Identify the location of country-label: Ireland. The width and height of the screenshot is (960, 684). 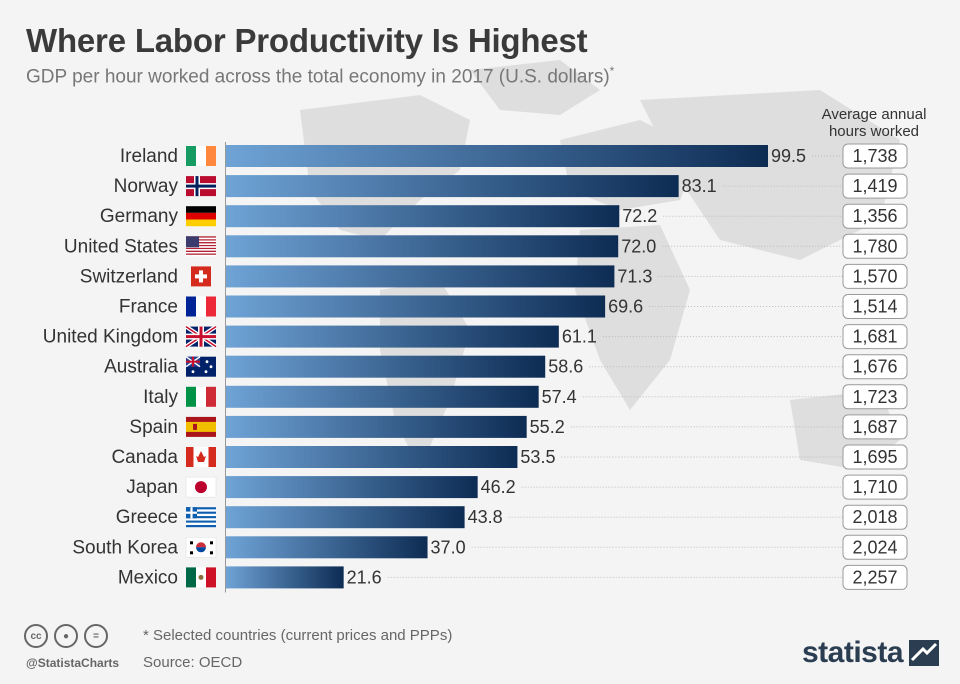
(149, 156).